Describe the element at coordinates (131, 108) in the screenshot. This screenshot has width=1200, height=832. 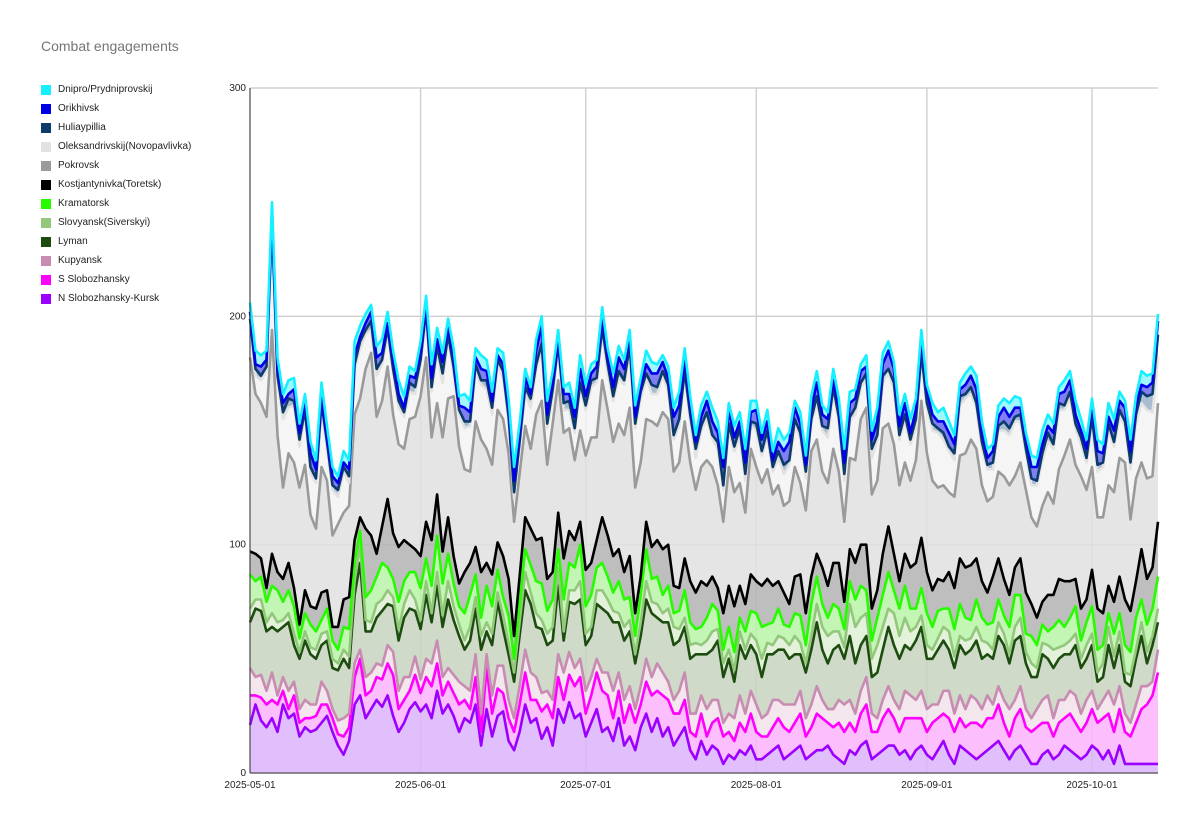
I see `legend-item: Orikhivsk` at that location.